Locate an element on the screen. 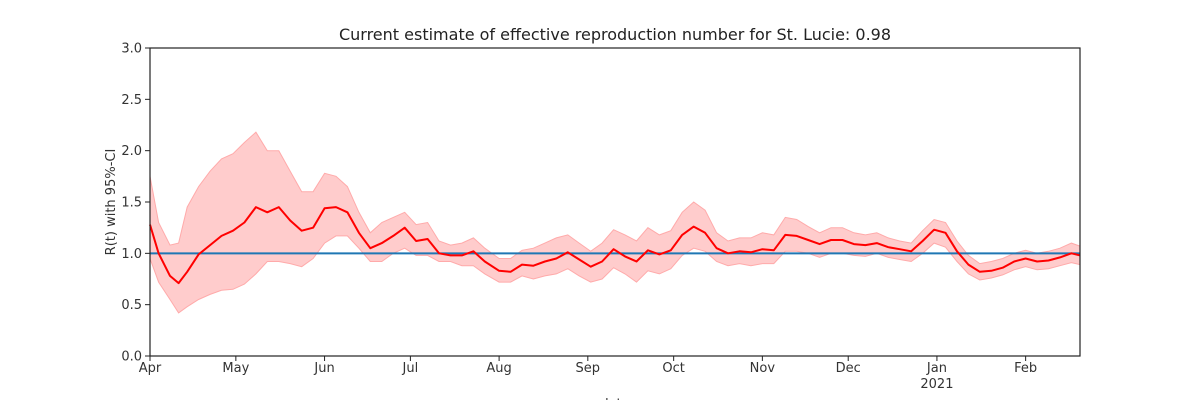 The width and height of the screenshot is (1200, 400). x-tick-label: Jun is located at coordinates (323, 368).